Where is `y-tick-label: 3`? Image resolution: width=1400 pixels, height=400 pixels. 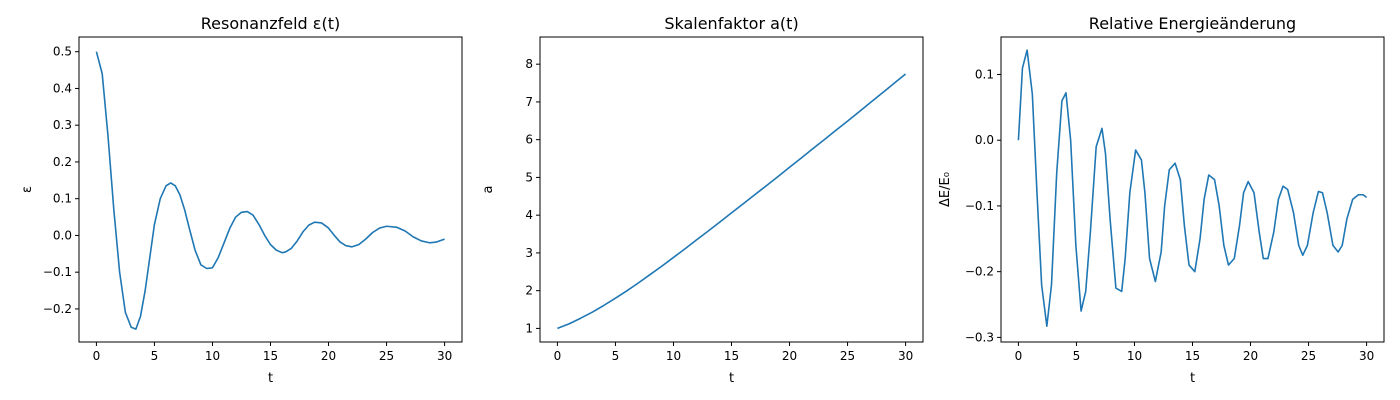
y-tick-label: 3 is located at coordinates (529, 253).